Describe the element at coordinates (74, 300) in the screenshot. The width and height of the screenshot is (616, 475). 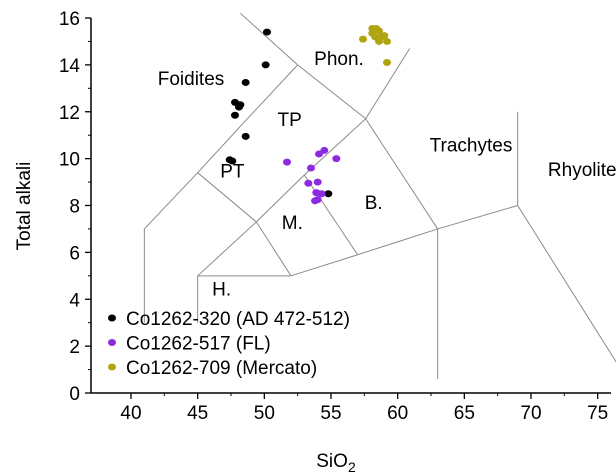
I see `y-tick-label: 4` at that location.